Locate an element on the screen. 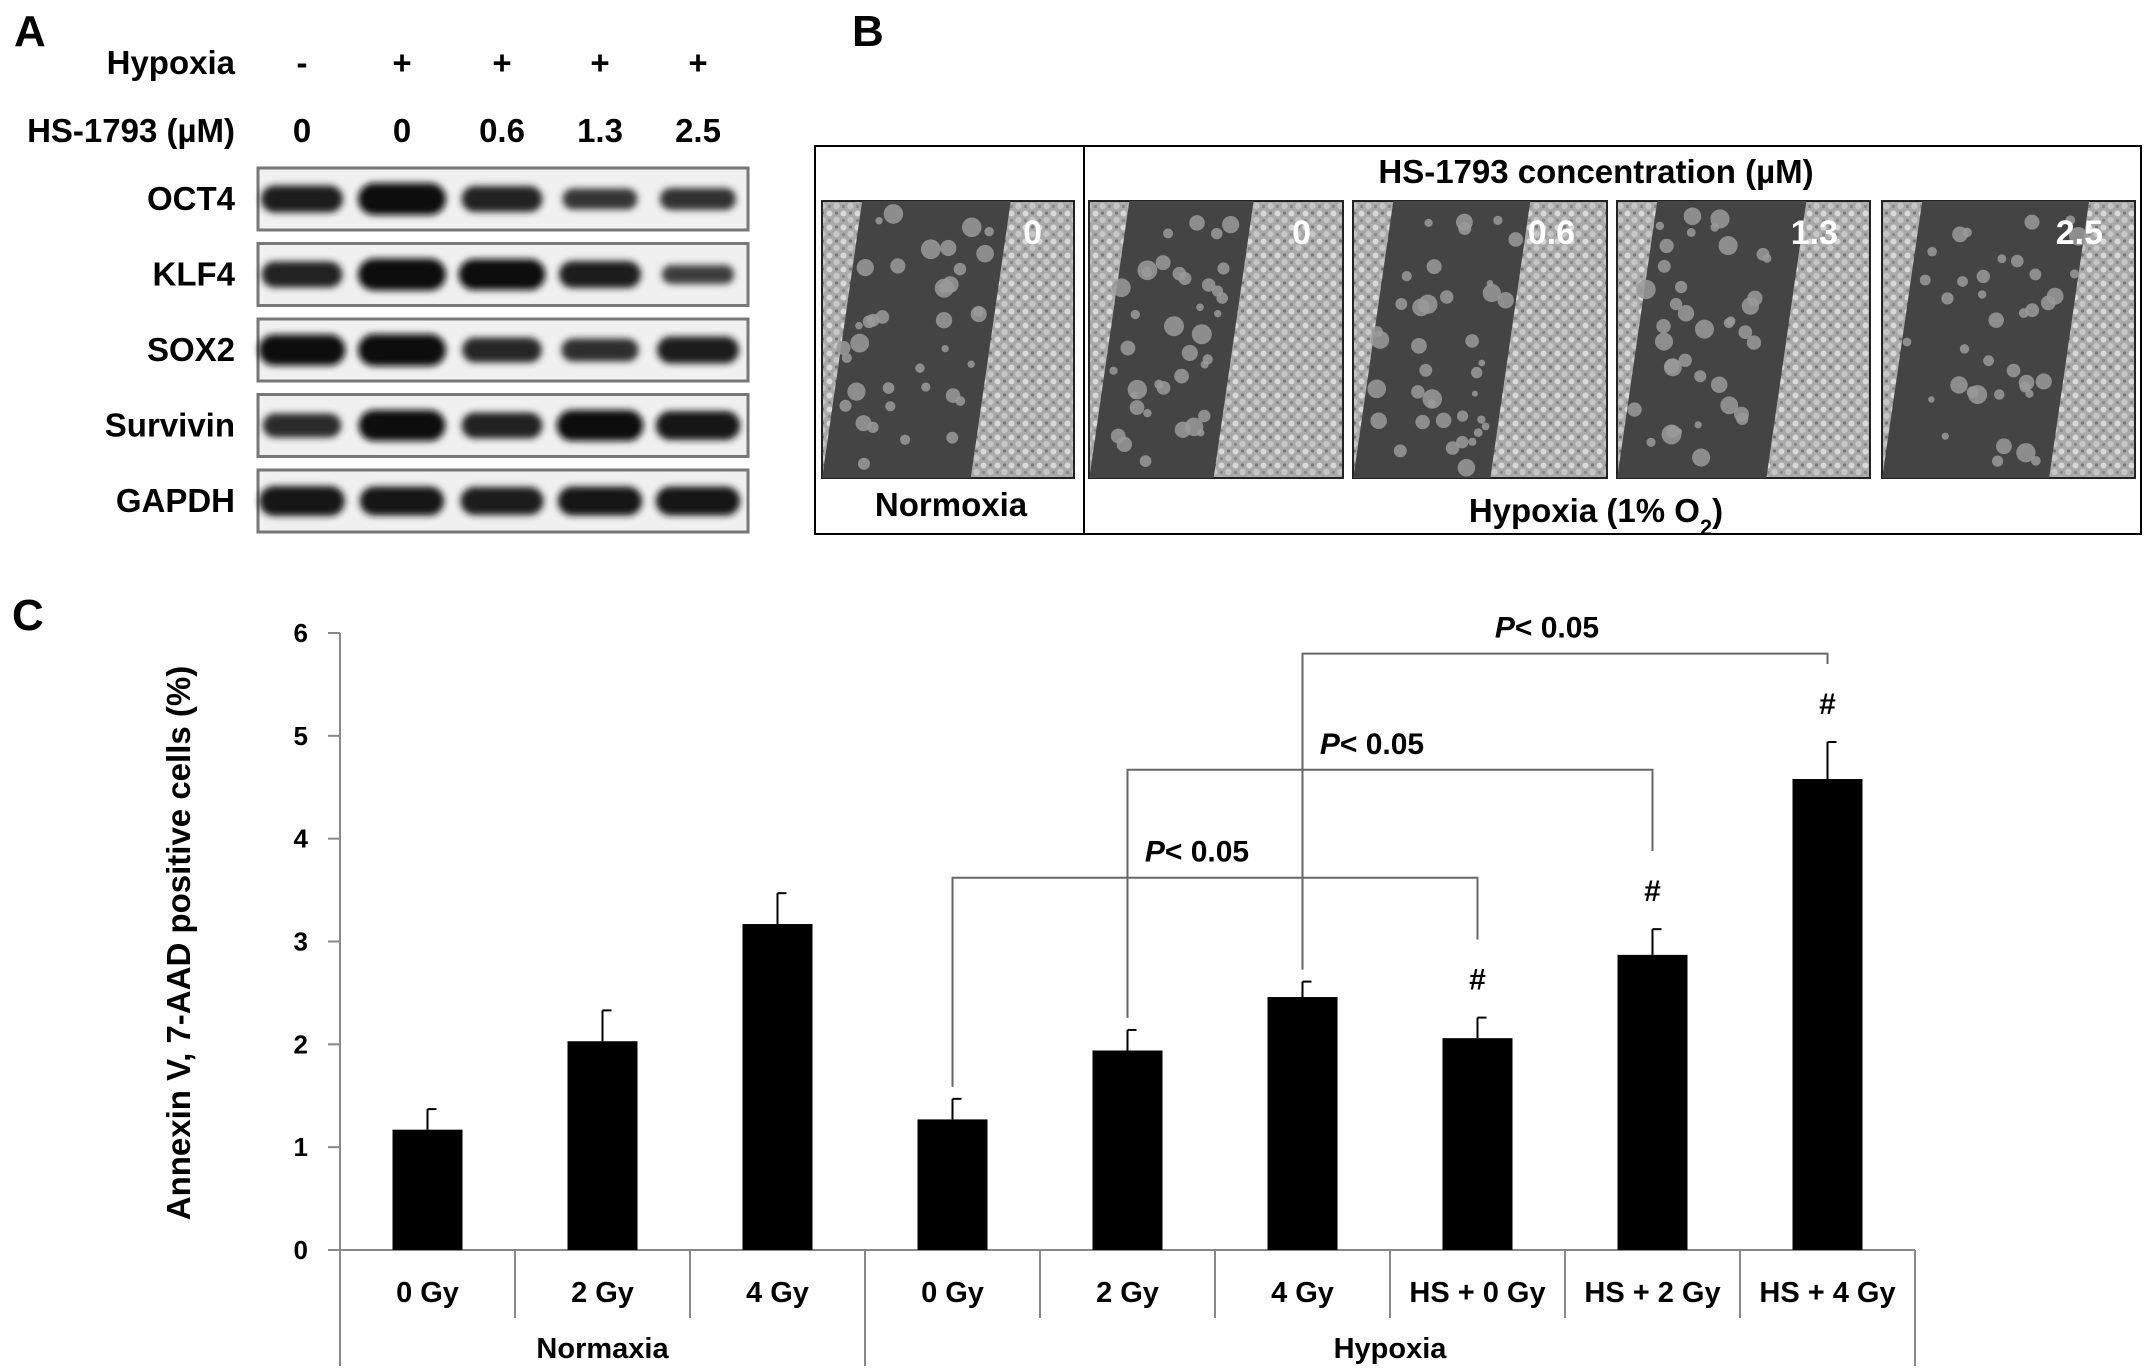  concentration-label: 0 is located at coordinates (1301, 233).